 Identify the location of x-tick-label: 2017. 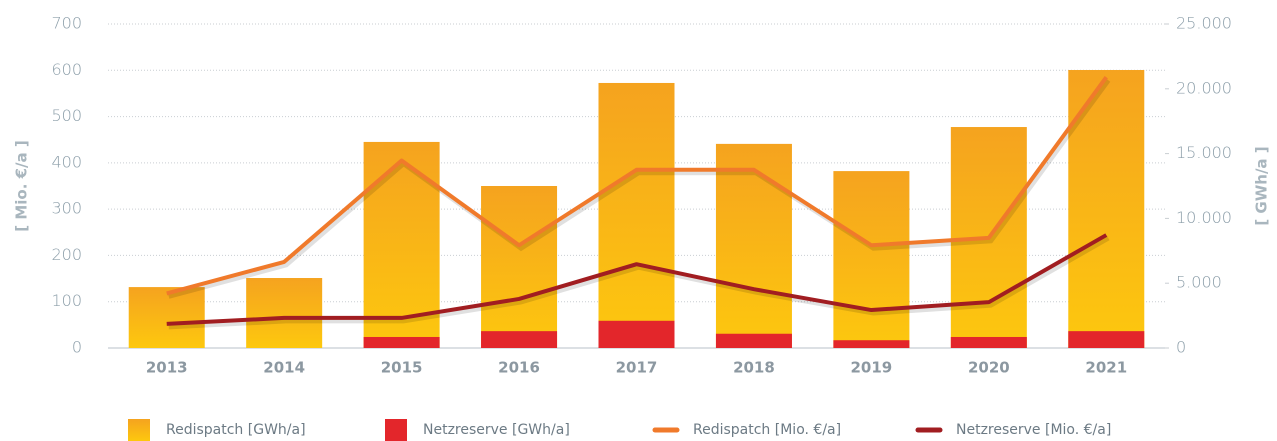
(637, 368).